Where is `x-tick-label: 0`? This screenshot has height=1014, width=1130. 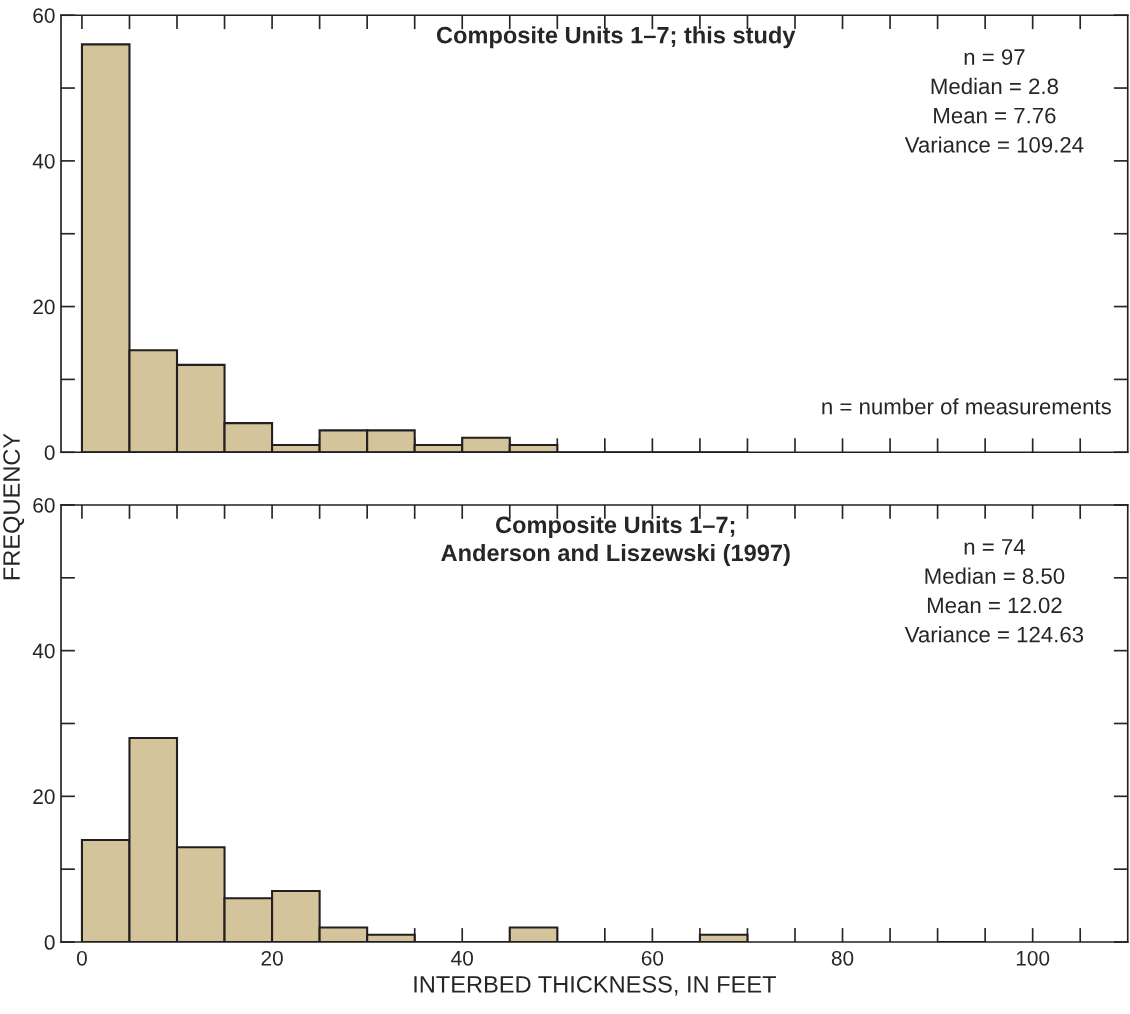
x-tick-label: 0 is located at coordinates (81, 958).